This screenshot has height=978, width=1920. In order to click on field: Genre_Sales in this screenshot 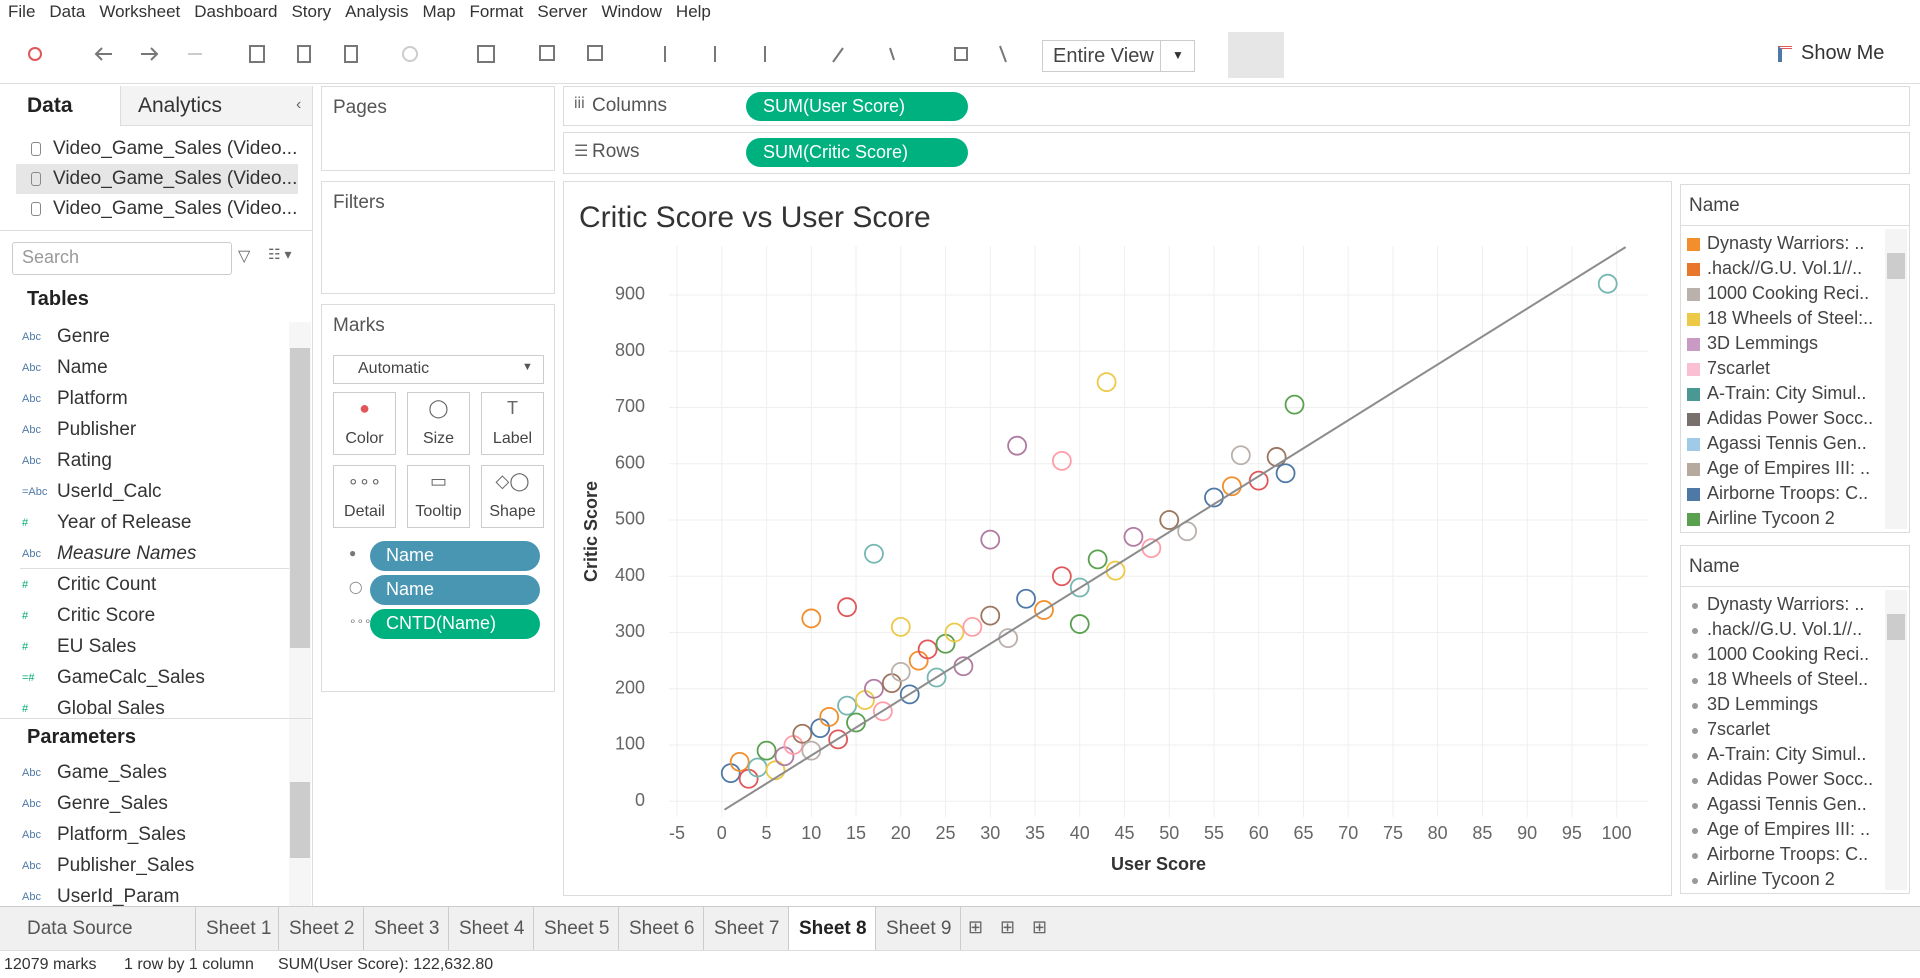, I will do `click(112, 803)`.